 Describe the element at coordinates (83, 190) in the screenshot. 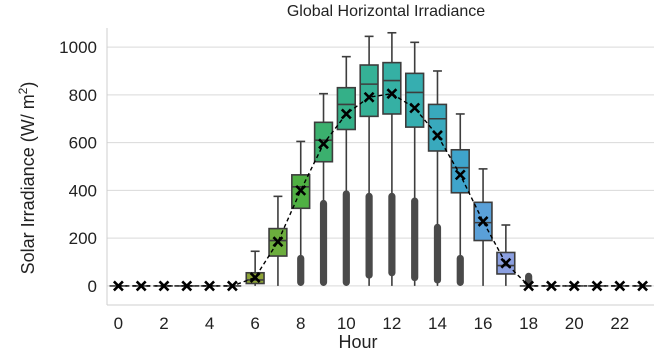

I see `y-tick-label: 400` at that location.